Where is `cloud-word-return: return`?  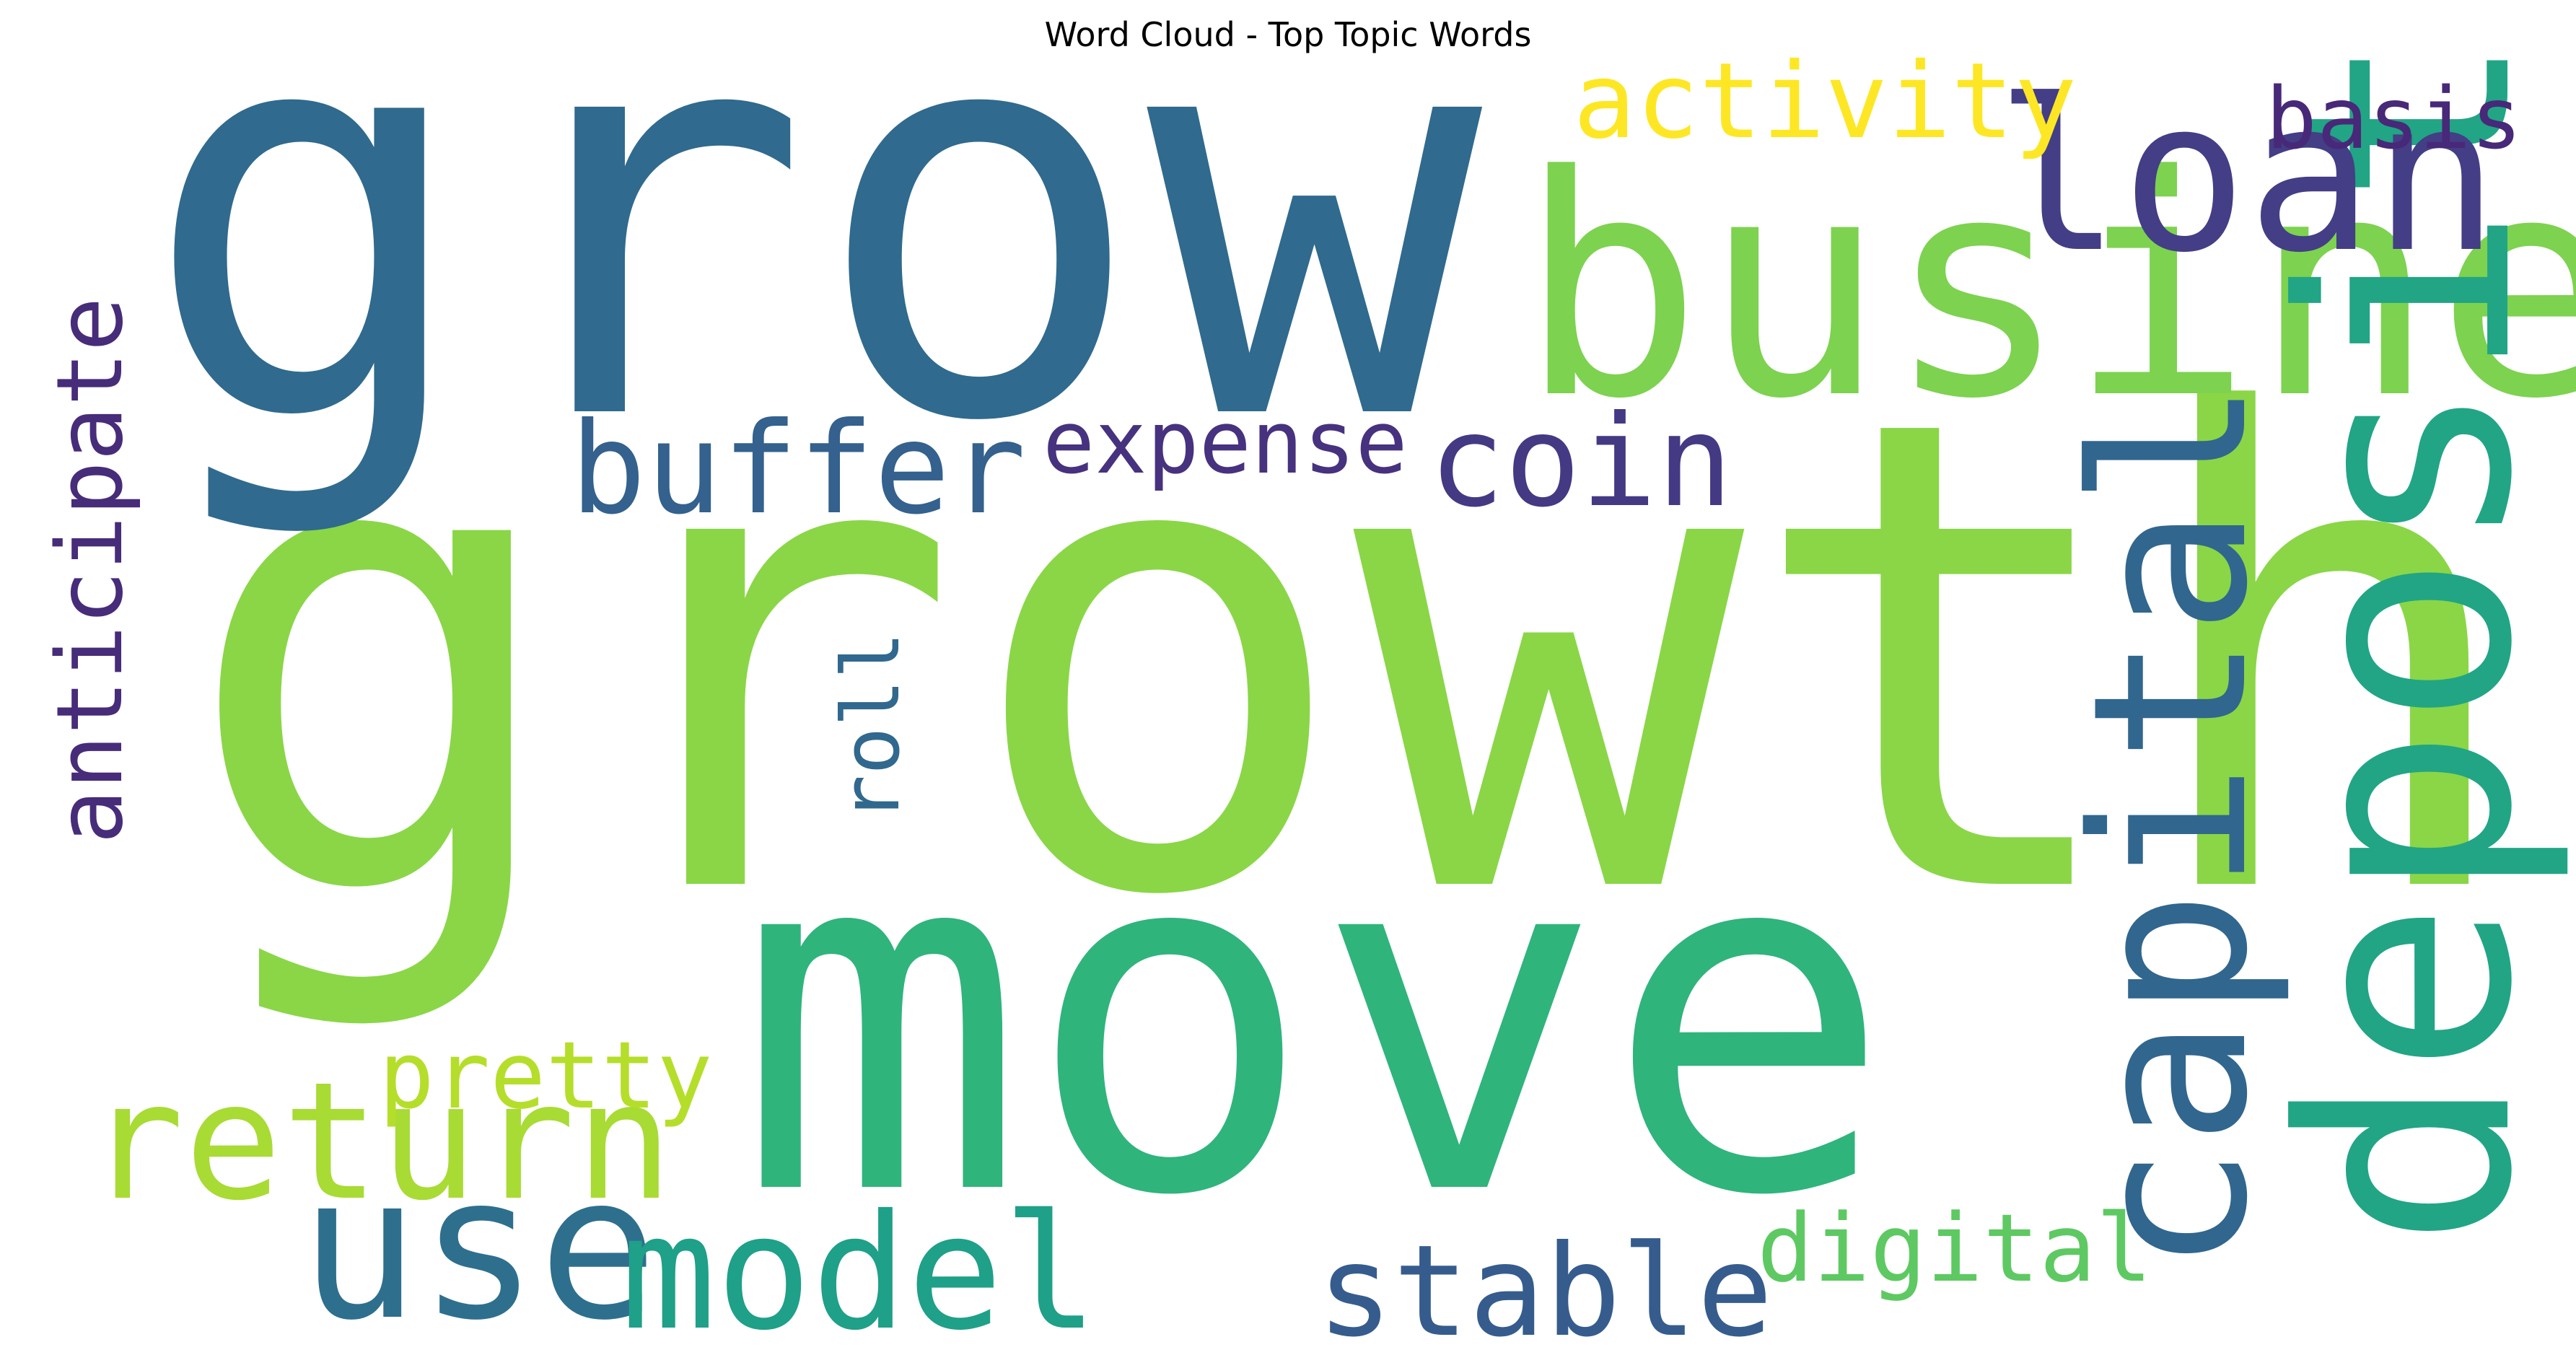
cloud-word-return: return is located at coordinates (380, 1142).